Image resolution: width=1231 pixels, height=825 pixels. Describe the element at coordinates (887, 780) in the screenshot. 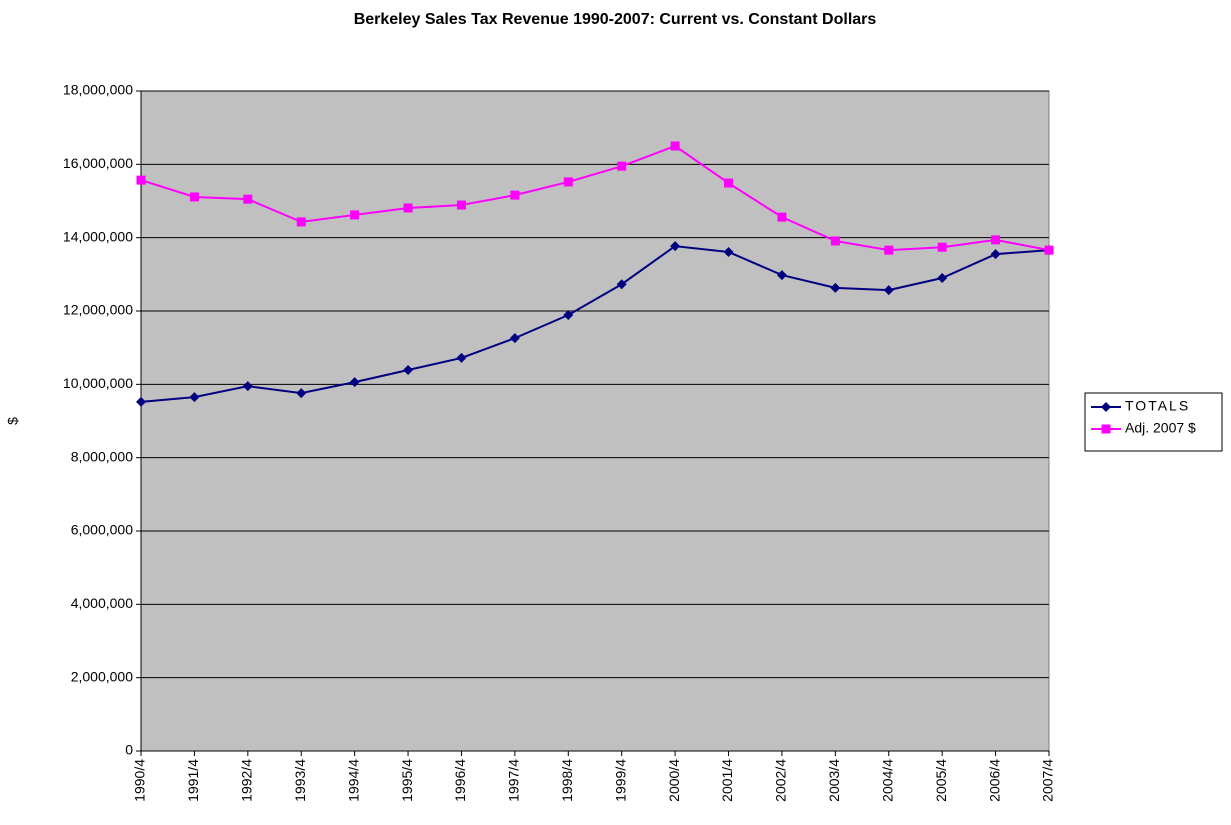

I see `x-tick-label: 2004/4` at that location.